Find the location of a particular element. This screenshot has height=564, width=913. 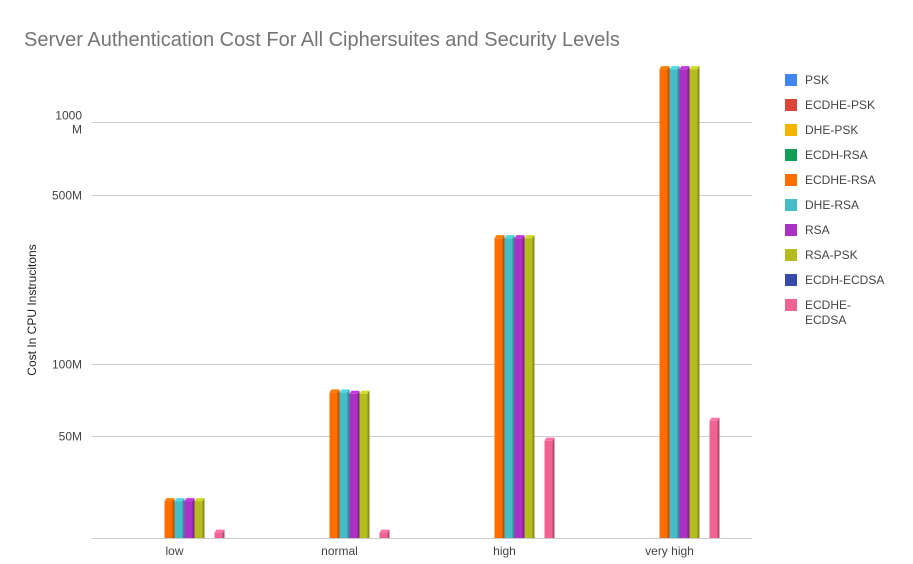

bar-rsa-high is located at coordinates (518, 388).